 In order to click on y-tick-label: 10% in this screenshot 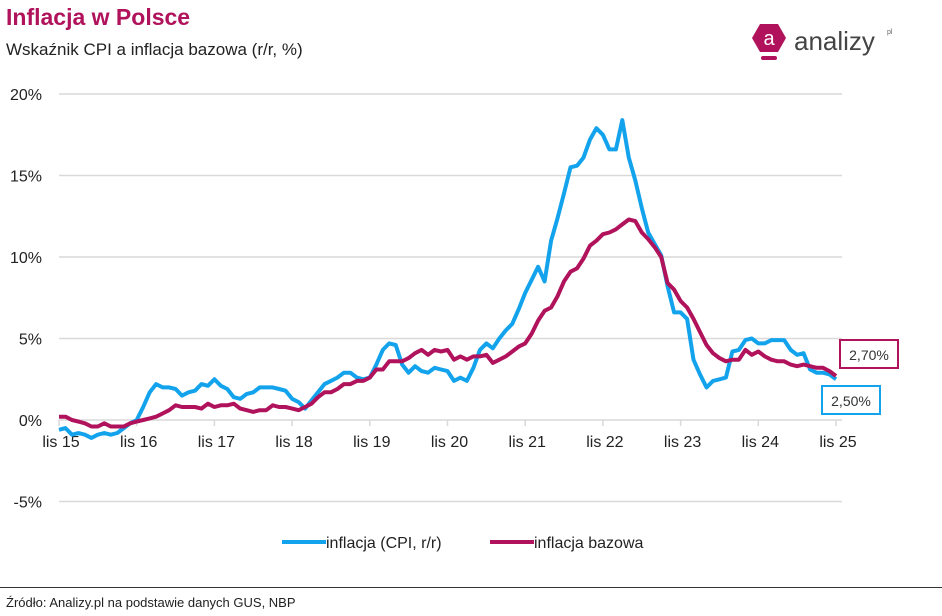, I will do `click(26, 258)`.